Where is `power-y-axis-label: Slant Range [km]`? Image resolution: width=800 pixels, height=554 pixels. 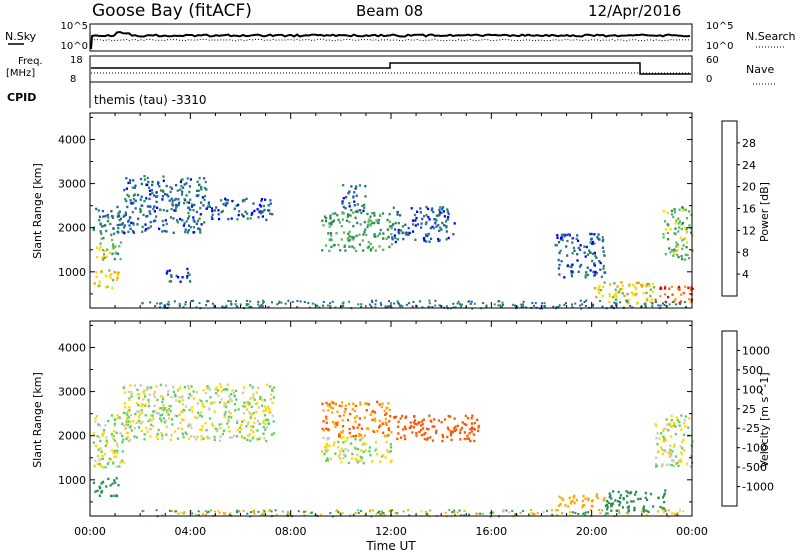
power-y-axis-label: Slant Range [km] is located at coordinates (37, 211).